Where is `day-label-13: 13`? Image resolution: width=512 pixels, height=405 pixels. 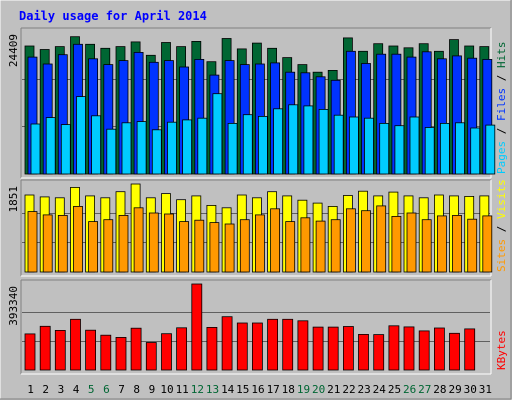 day-label-13: 13 is located at coordinates (212, 389).